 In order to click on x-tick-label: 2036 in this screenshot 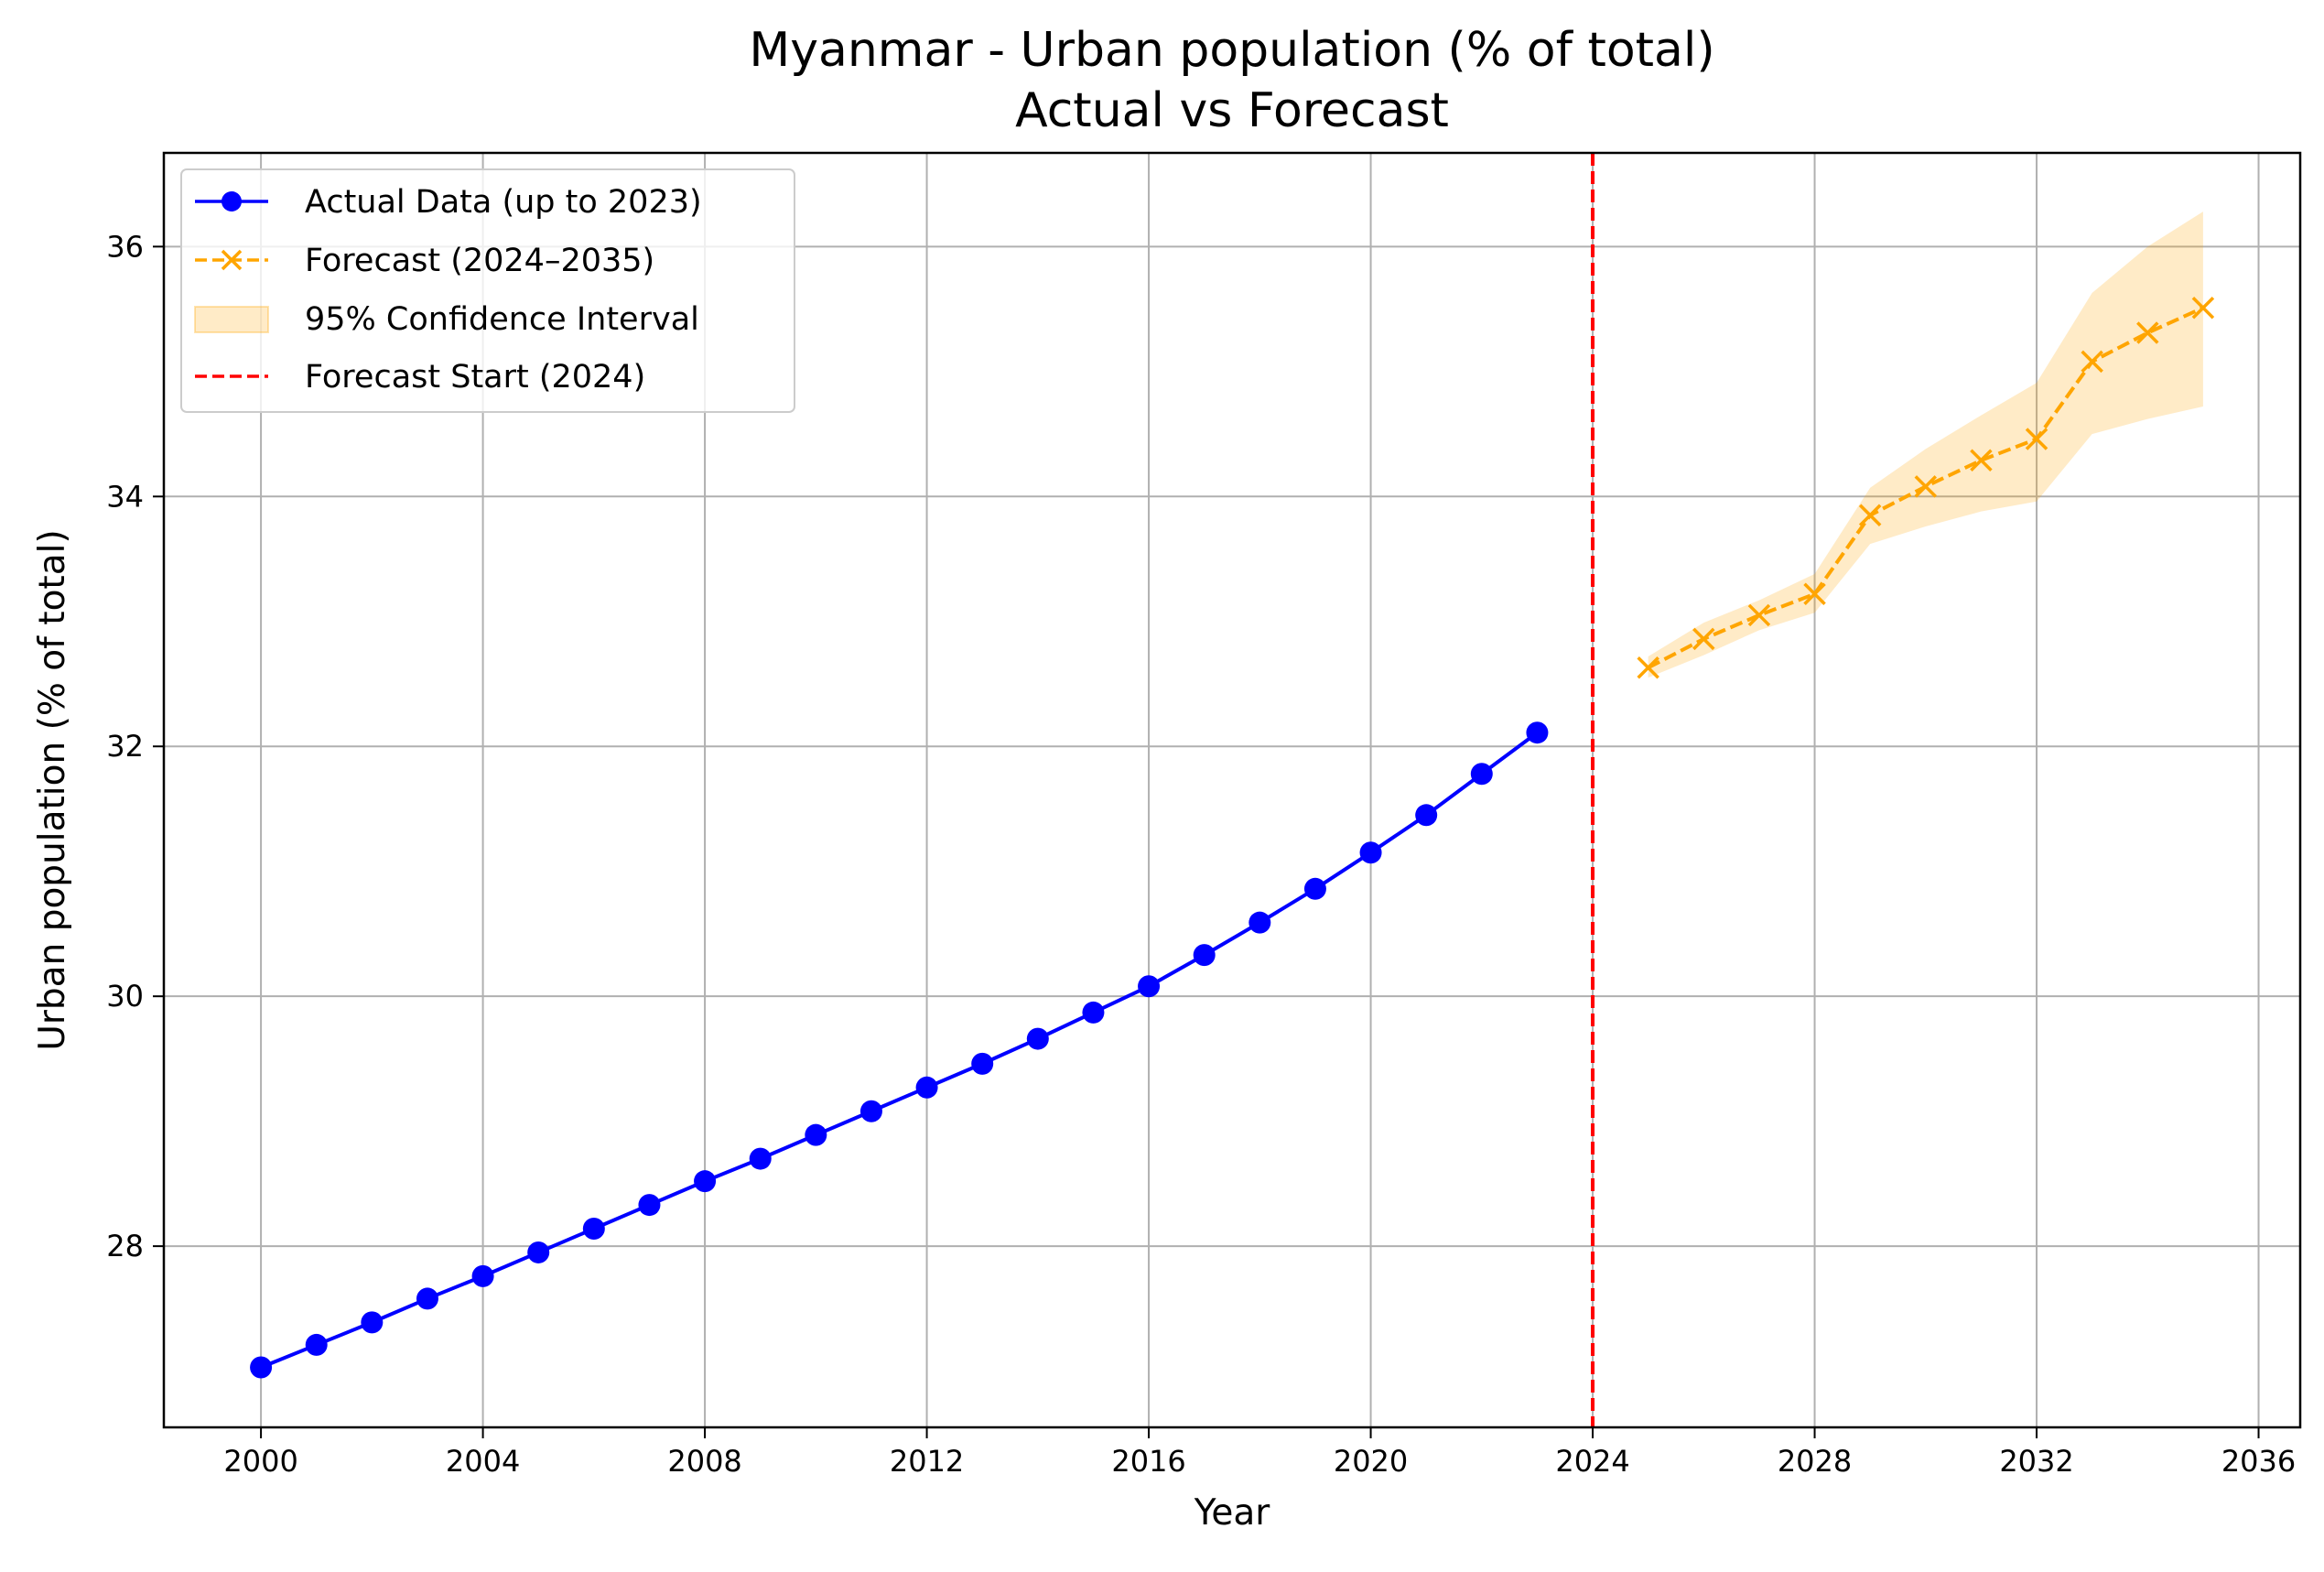, I will do `click(2258, 1461)`.